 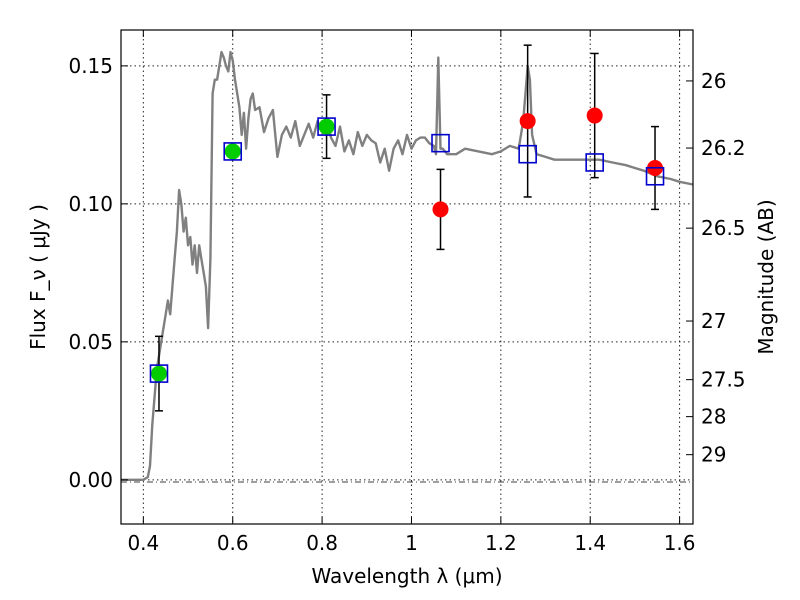 I want to click on y-tick-label: 0.00, so click(x=90, y=480).